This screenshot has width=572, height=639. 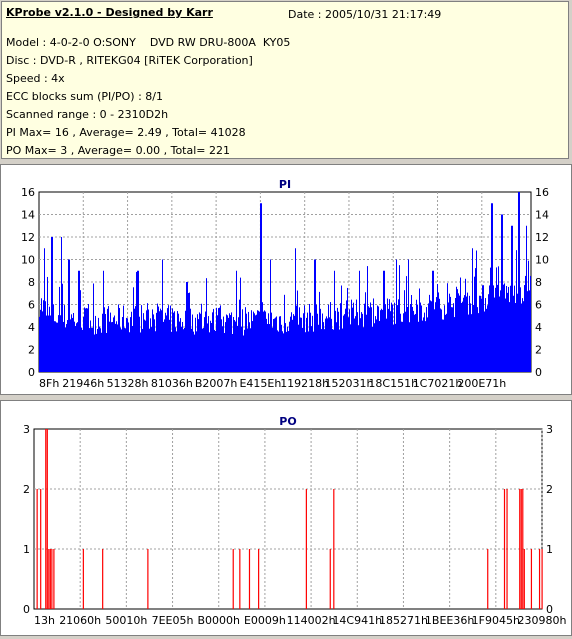 I want to click on po-x-tick: E0009h, so click(x=265, y=620).